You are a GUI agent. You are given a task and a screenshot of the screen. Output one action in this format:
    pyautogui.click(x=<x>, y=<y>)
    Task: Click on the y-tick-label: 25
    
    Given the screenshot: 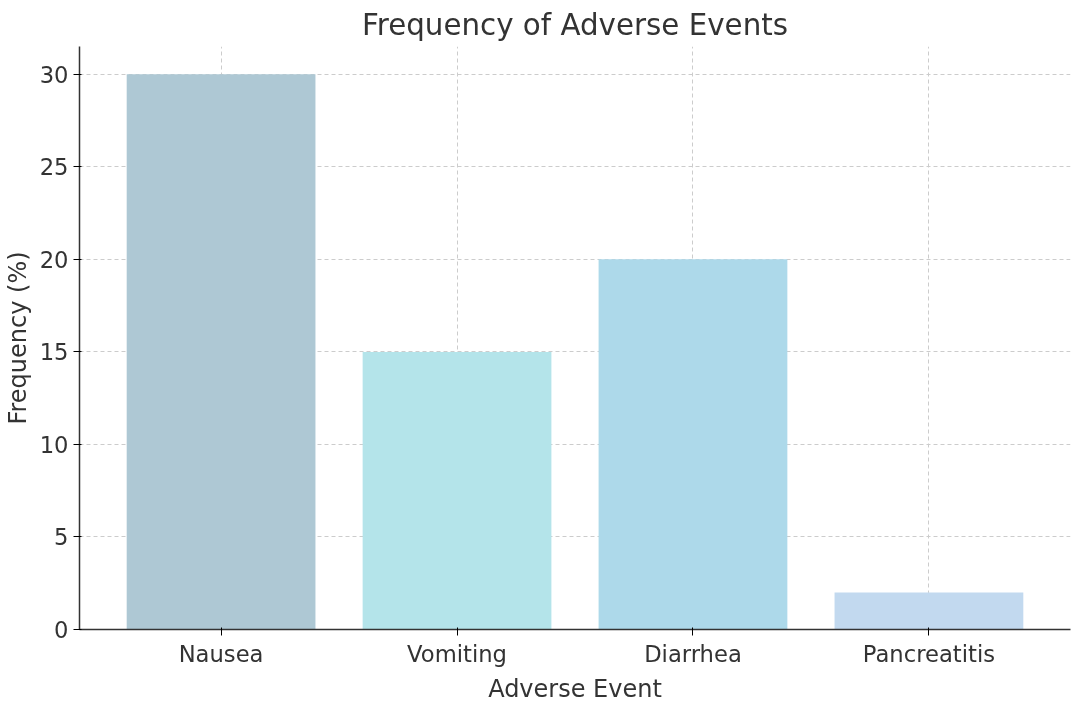 What is the action you would take?
    pyautogui.click(x=54, y=167)
    